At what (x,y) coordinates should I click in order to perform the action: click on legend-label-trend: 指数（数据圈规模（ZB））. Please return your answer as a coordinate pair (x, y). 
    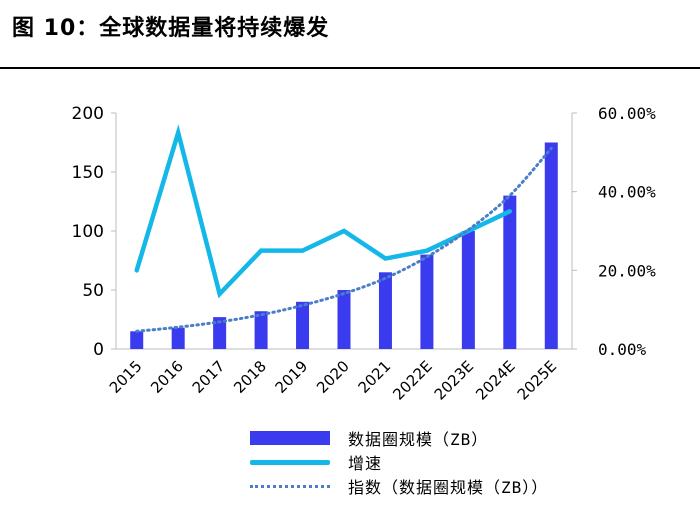
    Looking at the image, I should click on (448, 487).